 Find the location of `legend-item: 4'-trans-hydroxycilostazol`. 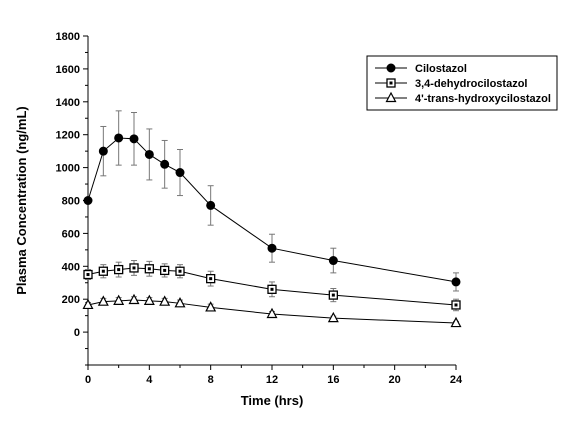

legend-item: 4'-trans-hydroxycilostazol is located at coordinates (463, 98).